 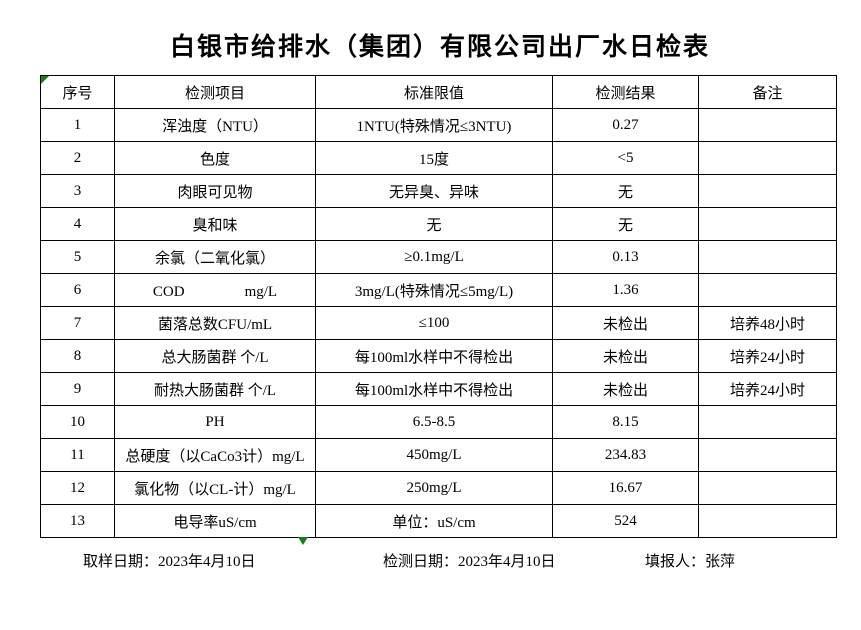 What do you see at coordinates (625, 92) in the screenshot?
I see `header-test-result: 检测结果` at bounding box center [625, 92].